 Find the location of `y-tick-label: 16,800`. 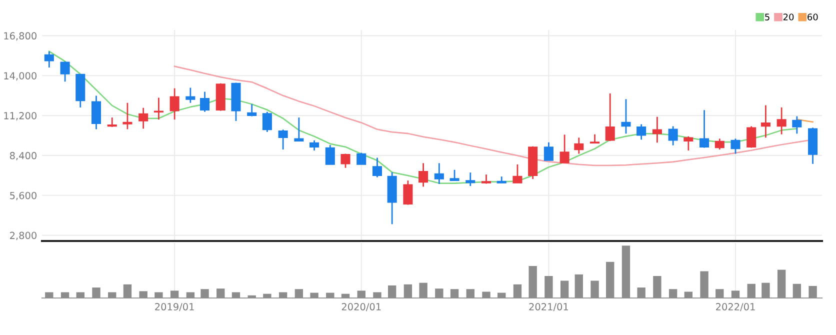

y-tick-label: 16,800 is located at coordinates (20, 36).